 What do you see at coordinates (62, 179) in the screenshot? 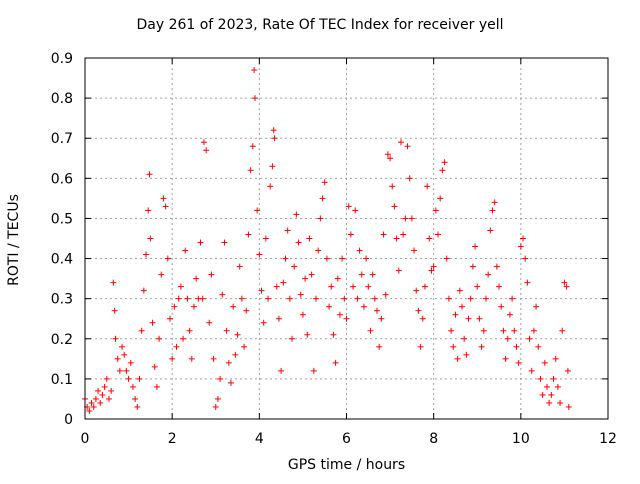
I see `y-tick-label: 0.6` at bounding box center [62, 179].